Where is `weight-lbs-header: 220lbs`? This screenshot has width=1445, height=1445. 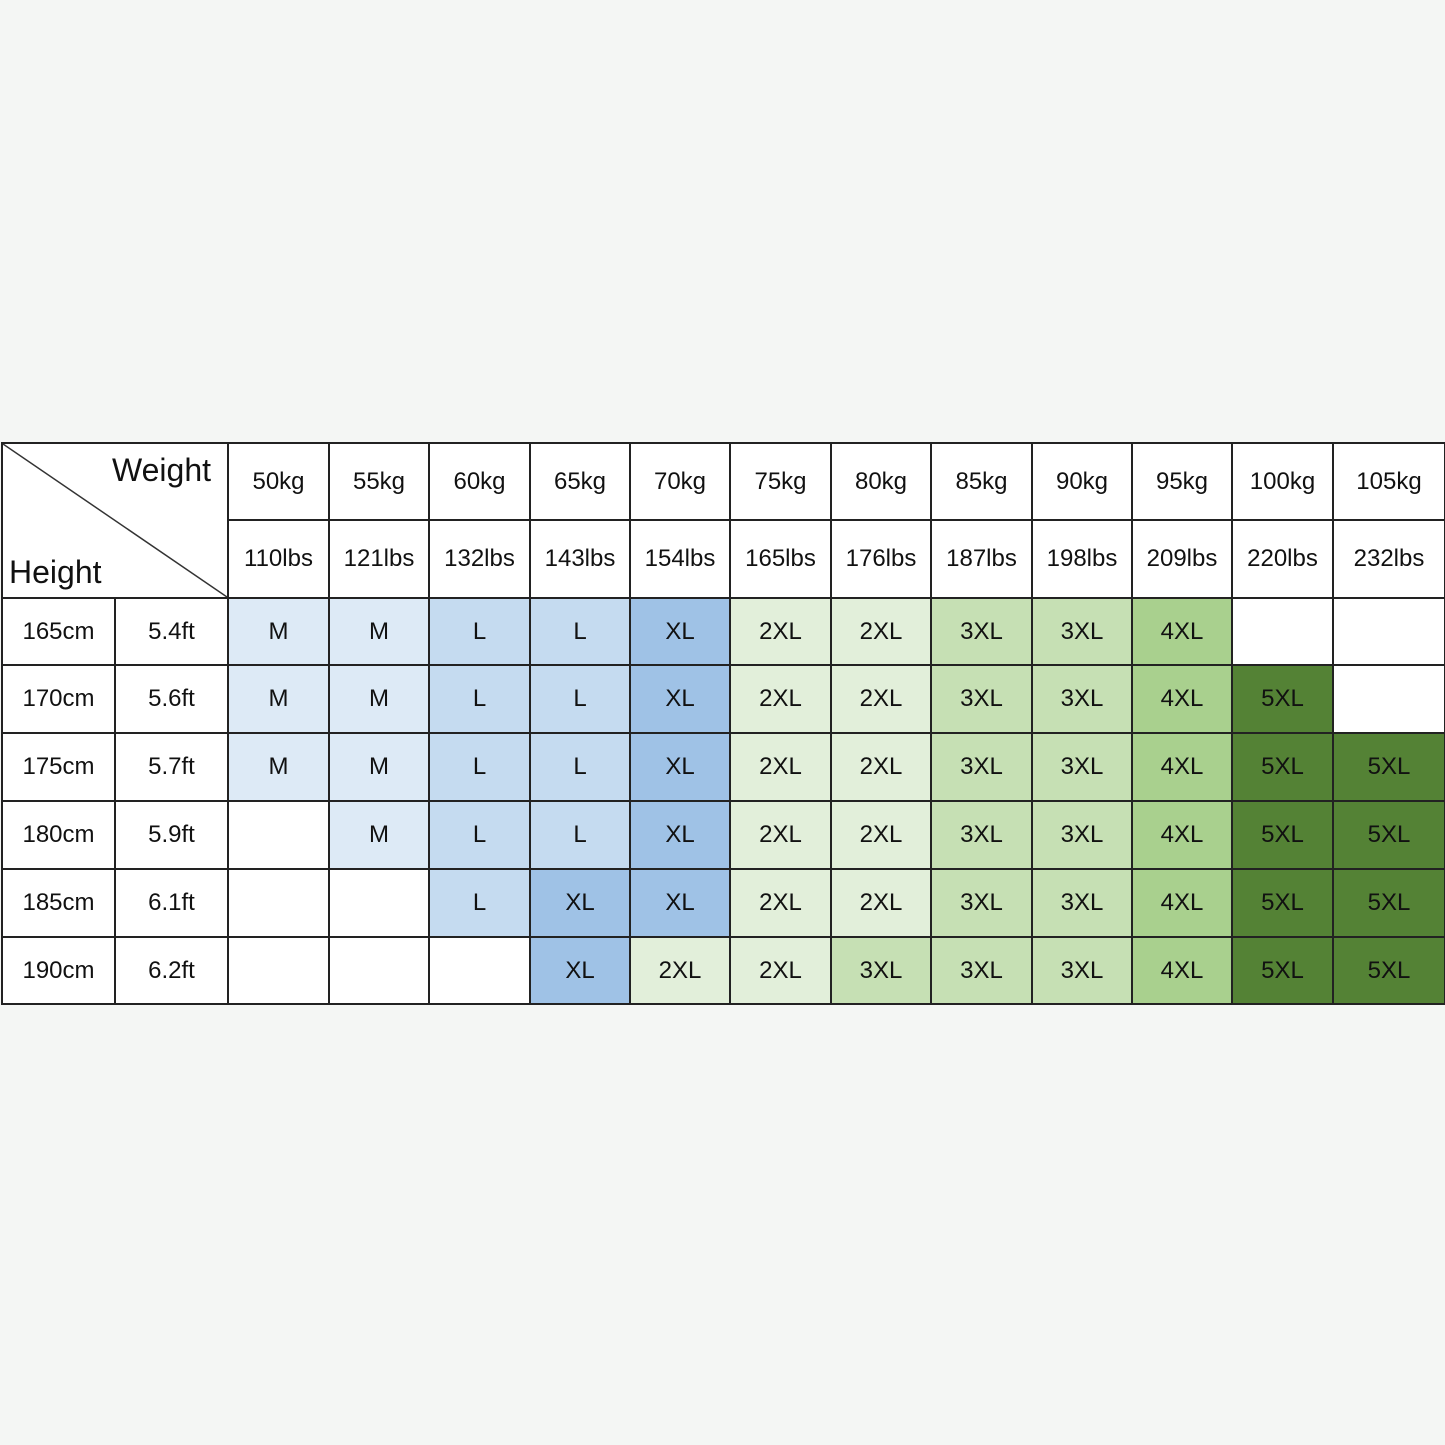 weight-lbs-header: 220lbs is located at coordinates (1283, 560).